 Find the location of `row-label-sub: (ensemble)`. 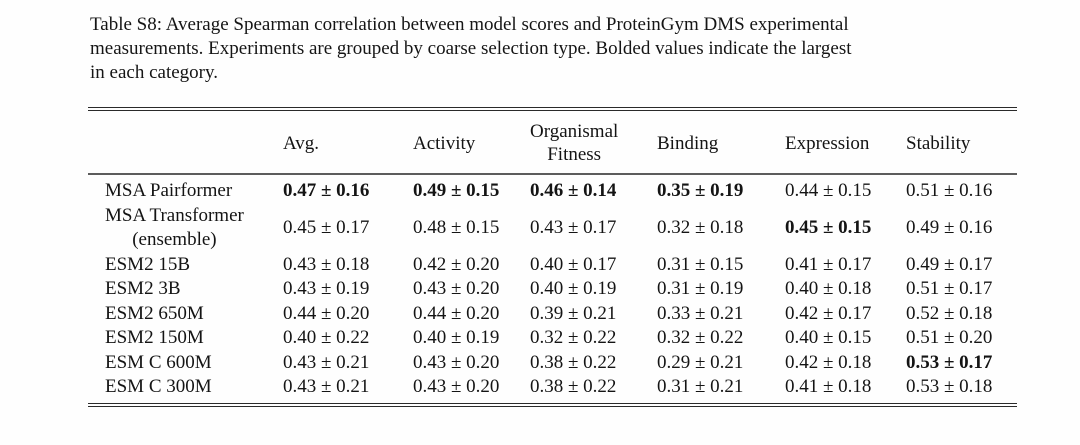

row-label-sub: (ensemble) is located at coordinates (174, 239).